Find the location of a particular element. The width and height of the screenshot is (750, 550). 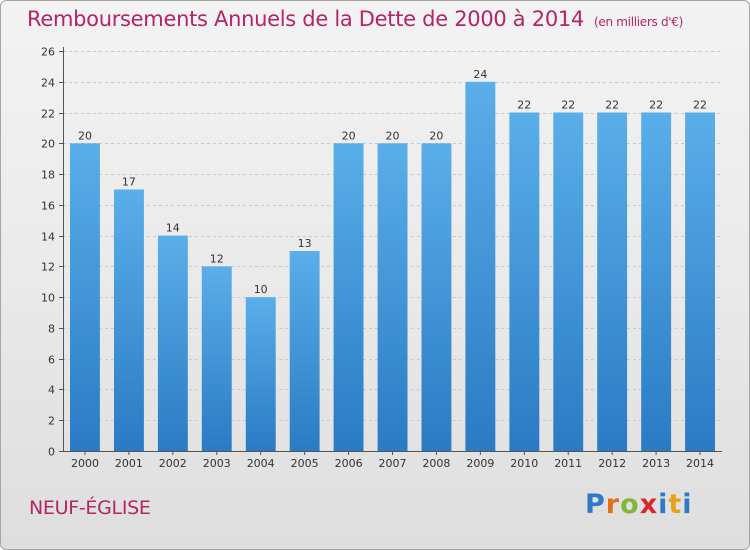

logo-letter-o: o is located at coordinates (630, 504).